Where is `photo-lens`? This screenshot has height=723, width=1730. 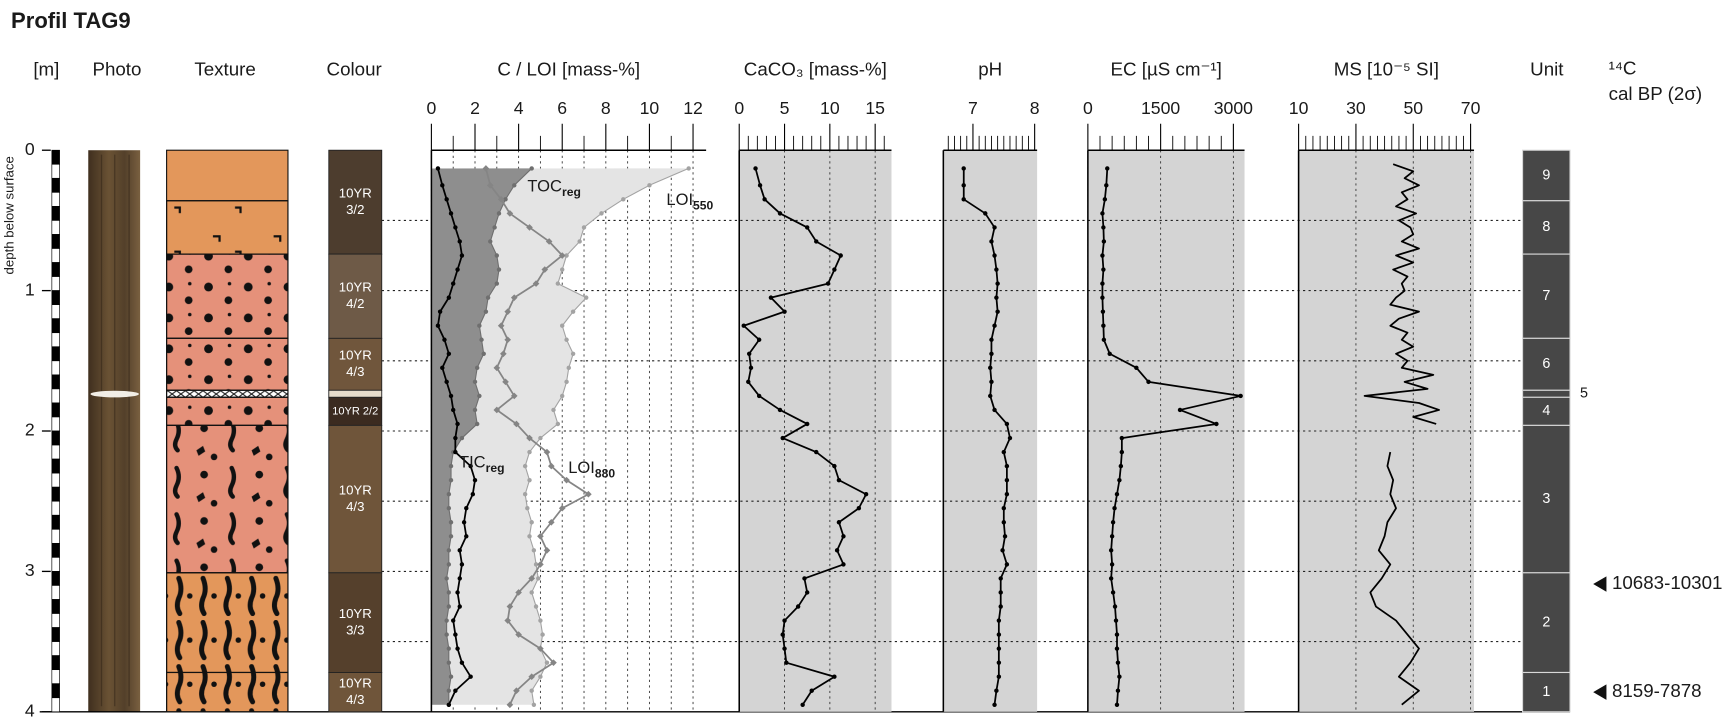 photo-lens is located at coordinates (115, 394).